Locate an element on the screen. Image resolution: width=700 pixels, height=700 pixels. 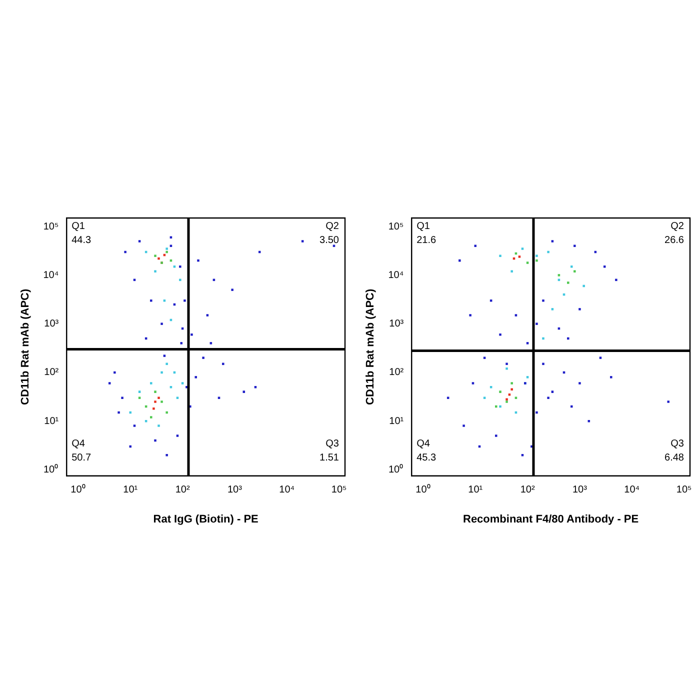
annotation: 21.6 is located at coordinates (426, 240).